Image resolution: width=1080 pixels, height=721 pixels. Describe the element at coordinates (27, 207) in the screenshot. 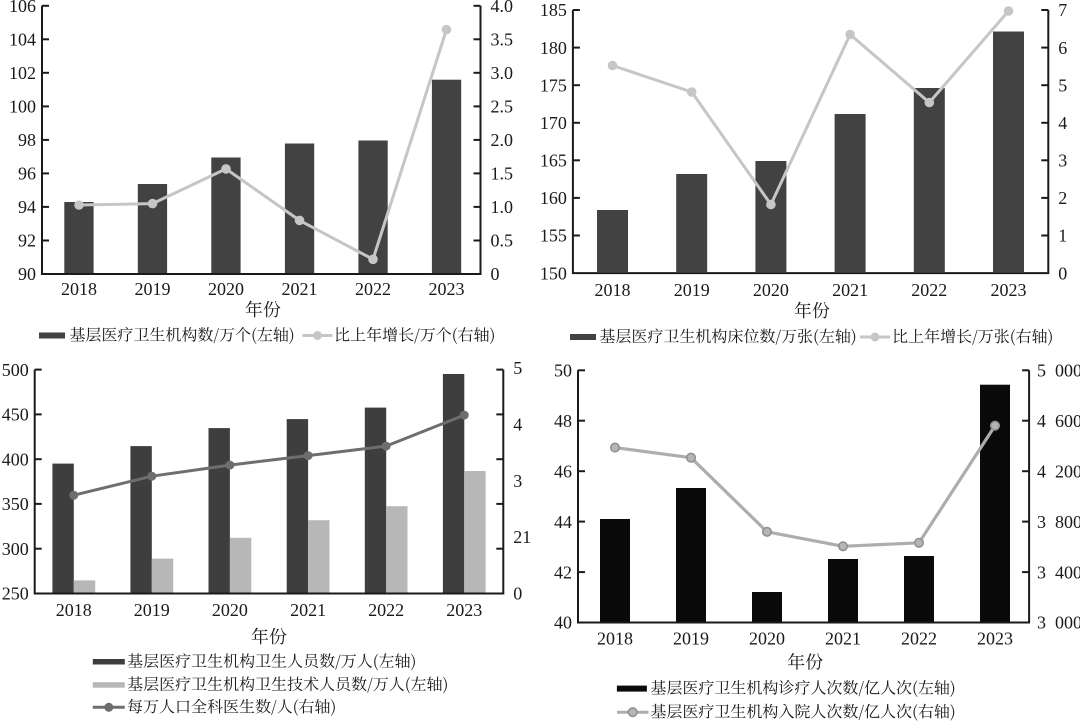

I see `svg-text: 94` at that location.